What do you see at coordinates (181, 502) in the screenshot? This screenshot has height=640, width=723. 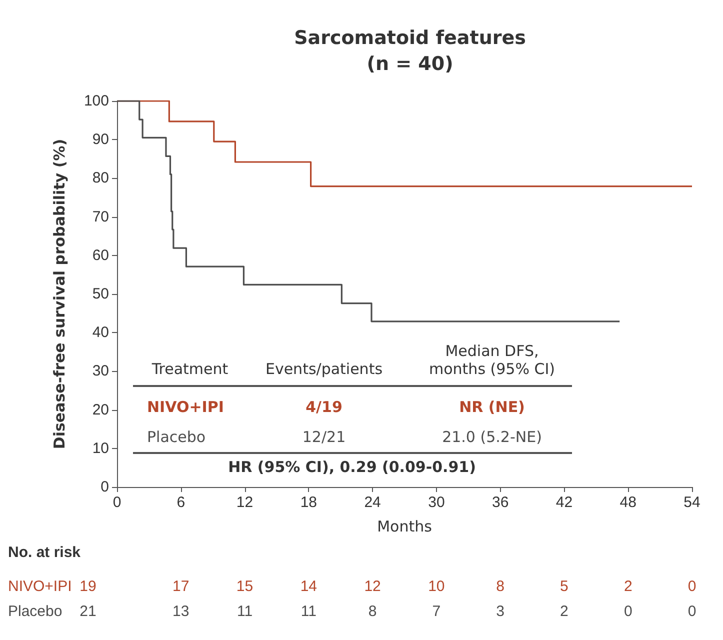 I see `x-tick-label: 6` at bounding box center [181, 502].